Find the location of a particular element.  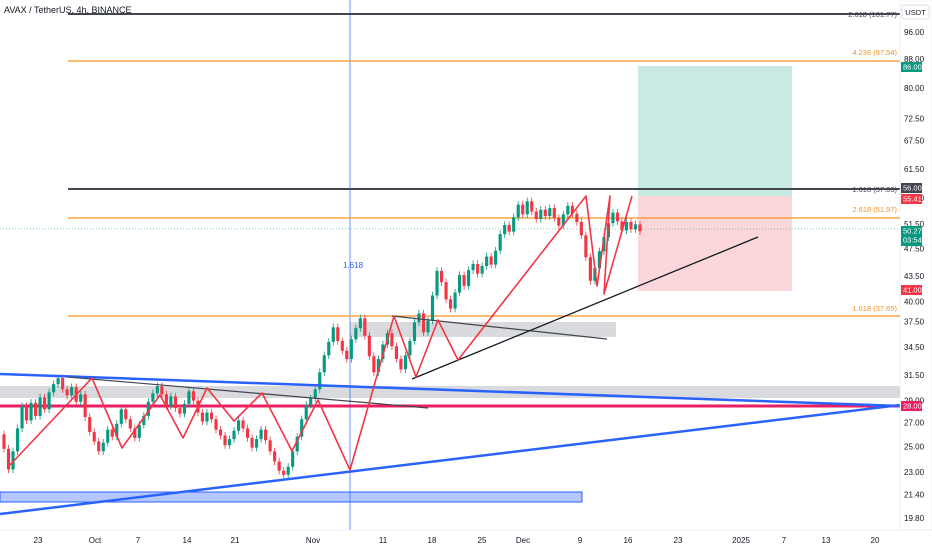

pennant-upper-line is located at coordinates (499, 327).